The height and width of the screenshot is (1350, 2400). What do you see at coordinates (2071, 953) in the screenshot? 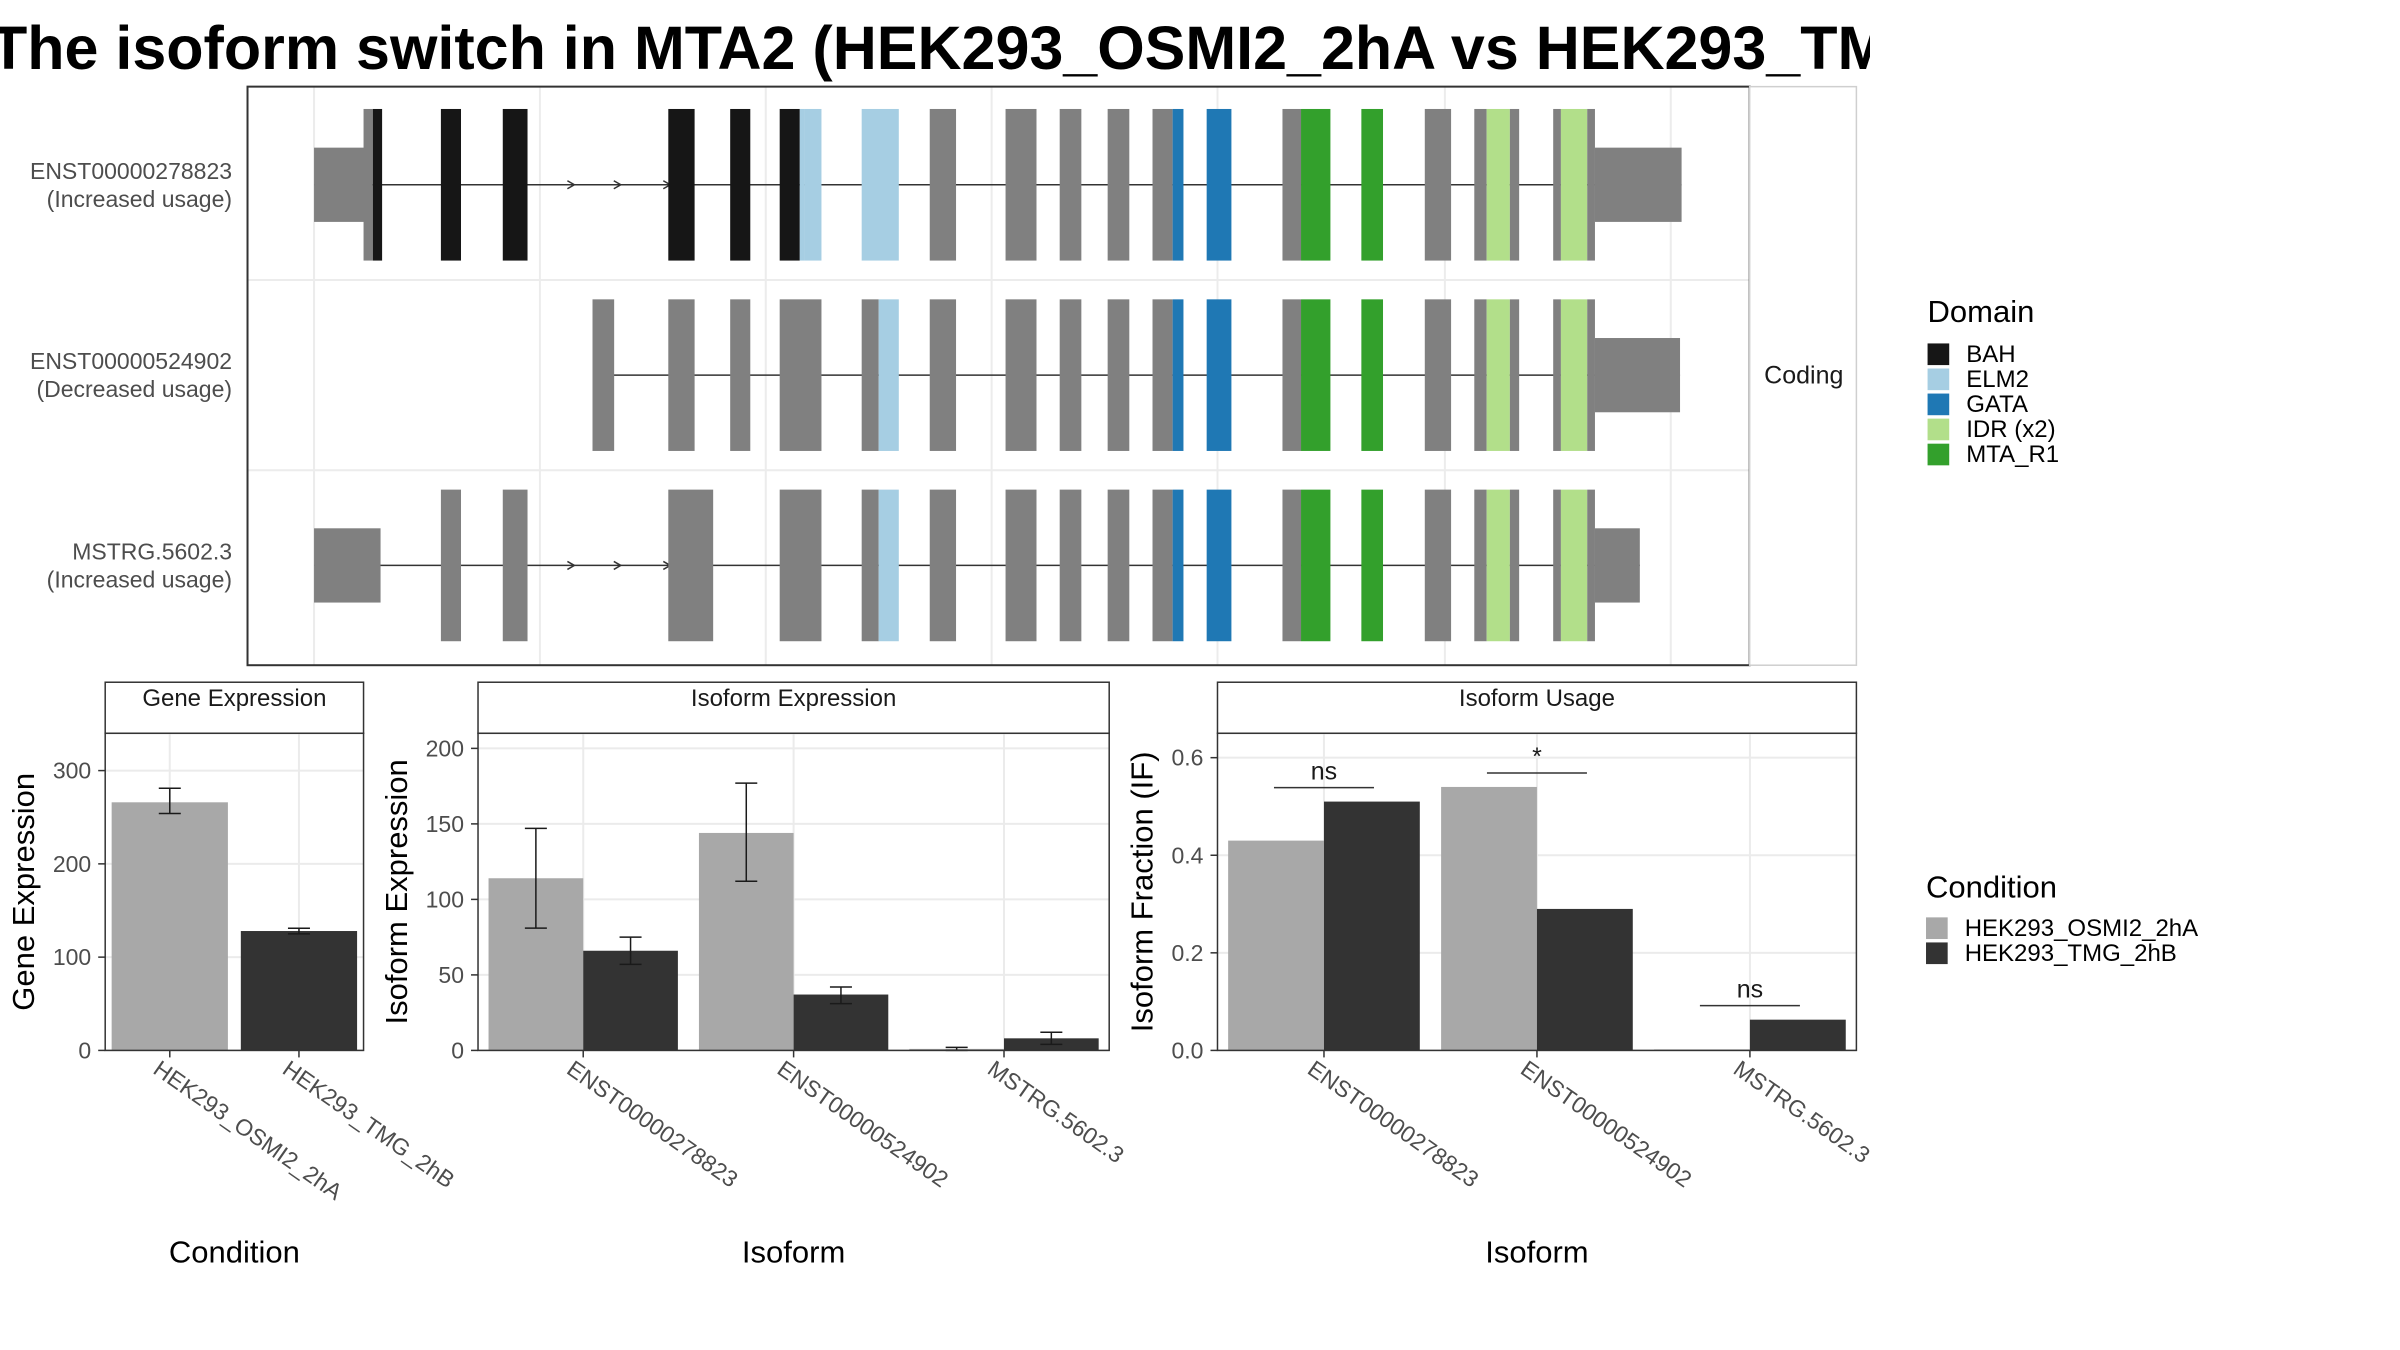
I see `legend-label: HEK293_TMG_2hB` at bounding box center [2071, 953].